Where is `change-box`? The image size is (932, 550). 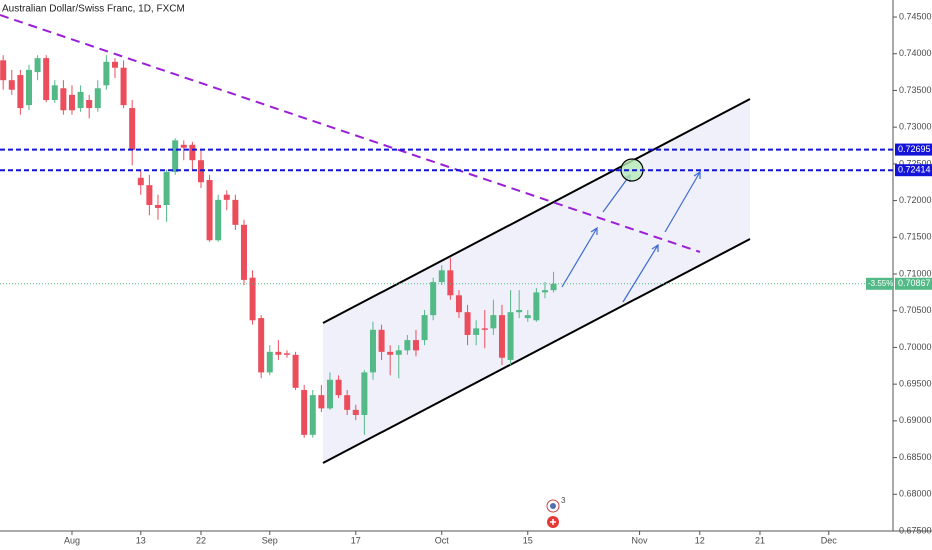
change-box is located at coordinates (880, 283).